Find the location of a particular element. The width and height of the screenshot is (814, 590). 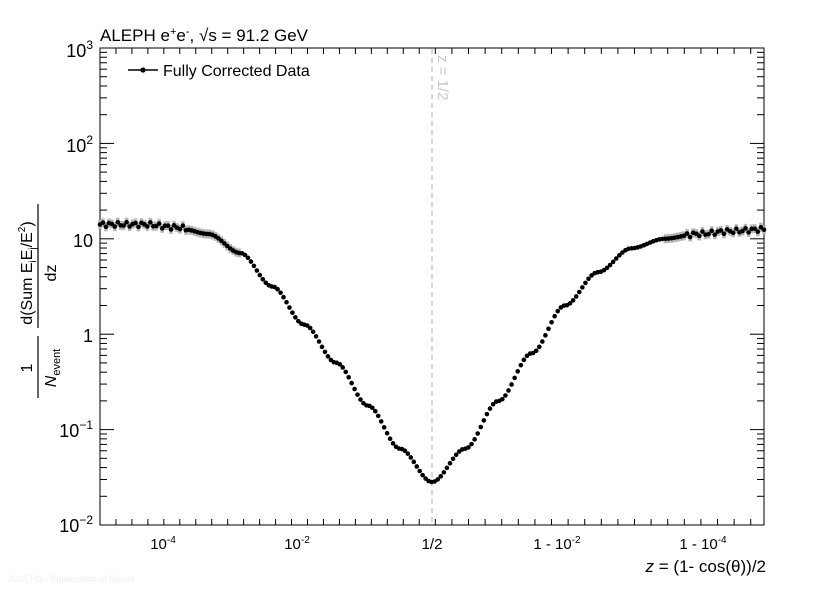

x-axis-label: z = (1- cos(θ))/2 is located at coordinates (705, 566).